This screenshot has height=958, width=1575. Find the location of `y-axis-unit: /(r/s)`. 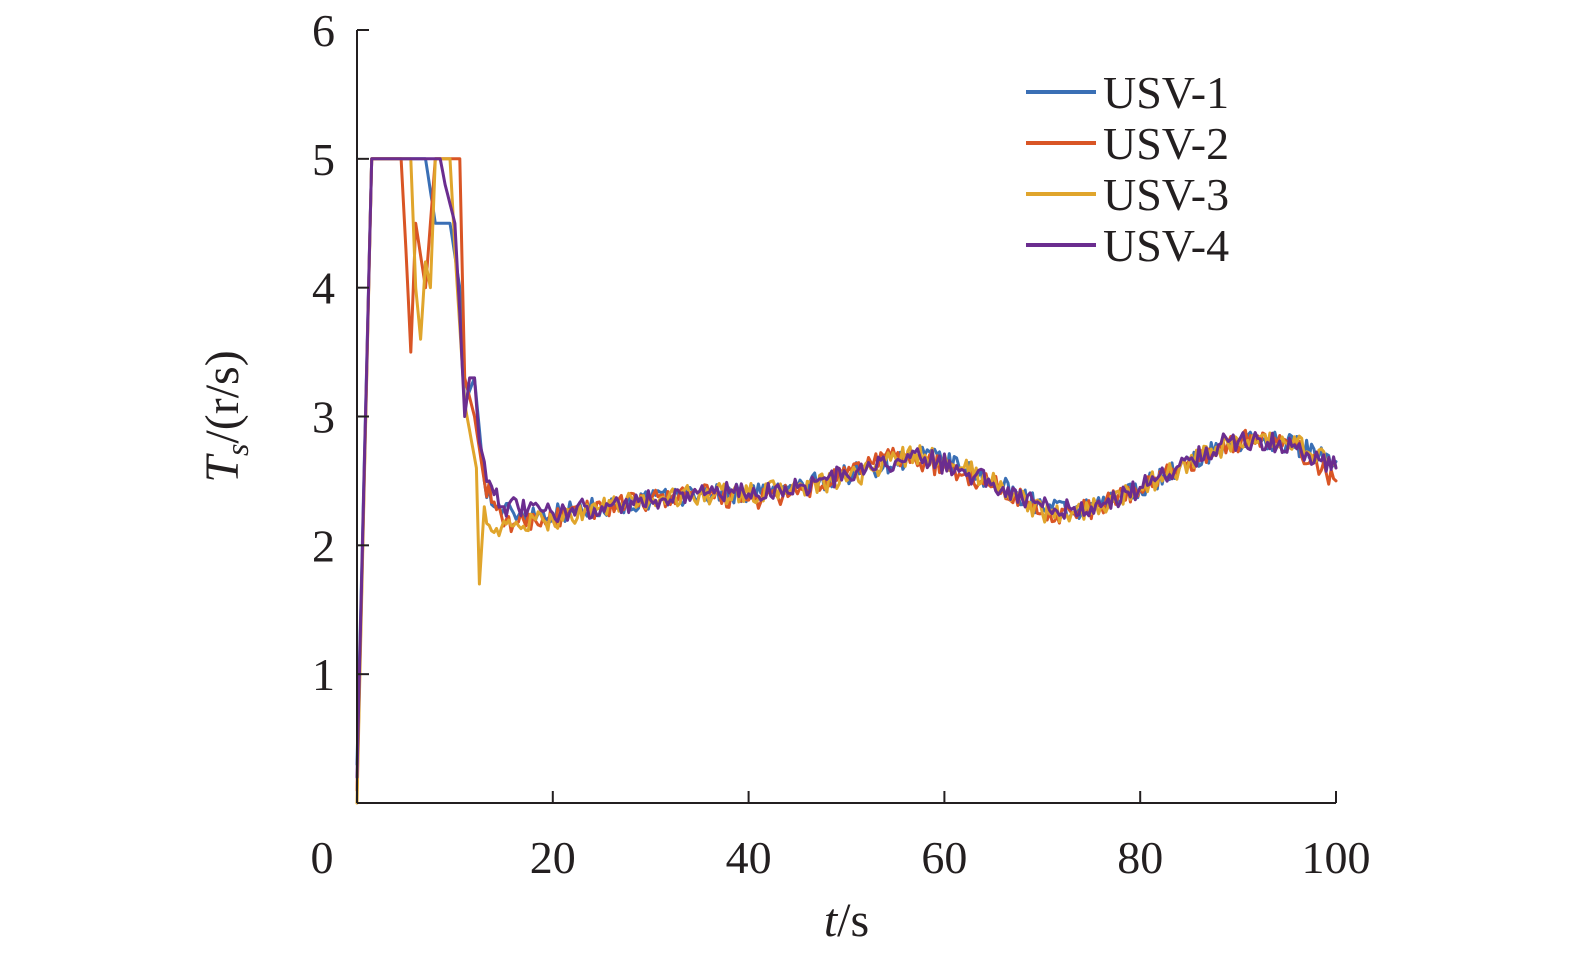

y-axis-unit: /(r/s) is located at coordinates (222, 396).